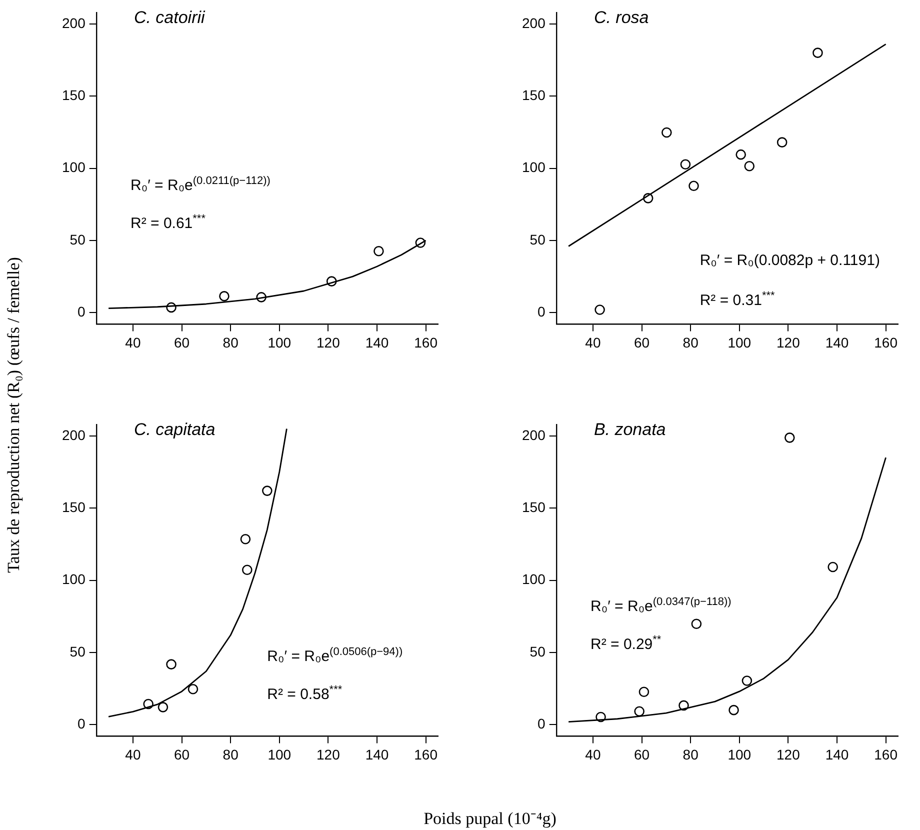 The image size is (920, 830). Describe the element at coordinates (626, 643) in the screenshot. I see `annotation: R² = 0.29$^{**}$` at that location.